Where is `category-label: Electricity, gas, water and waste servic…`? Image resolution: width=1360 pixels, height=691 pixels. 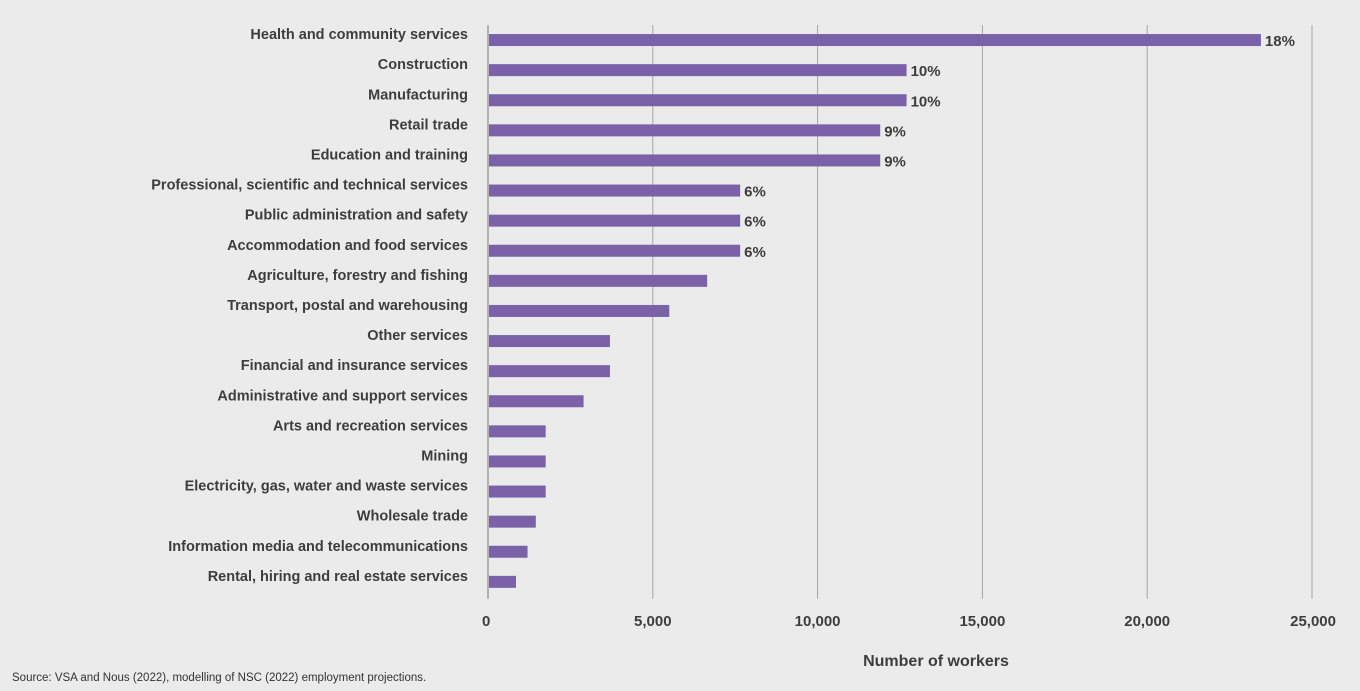
category-label: Electricity, gas, water and waste servic… is located at coordinates (326, 487).